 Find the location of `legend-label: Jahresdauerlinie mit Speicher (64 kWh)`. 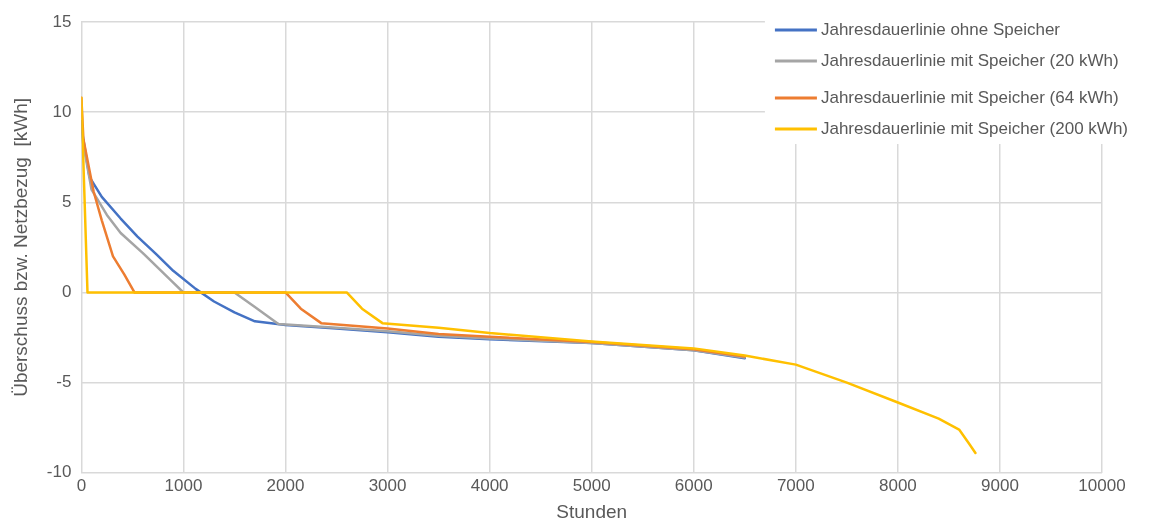

legend-label: Jahresdauerlinie mit Speicher (64 kWh) is located at coordinates (969, 97).